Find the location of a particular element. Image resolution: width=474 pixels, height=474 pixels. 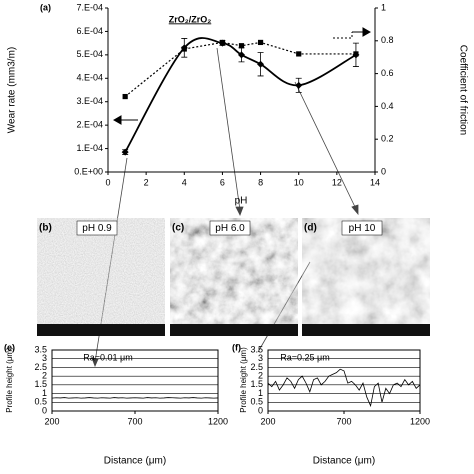

panel-label: (e) is located at coordinates (9, 347).